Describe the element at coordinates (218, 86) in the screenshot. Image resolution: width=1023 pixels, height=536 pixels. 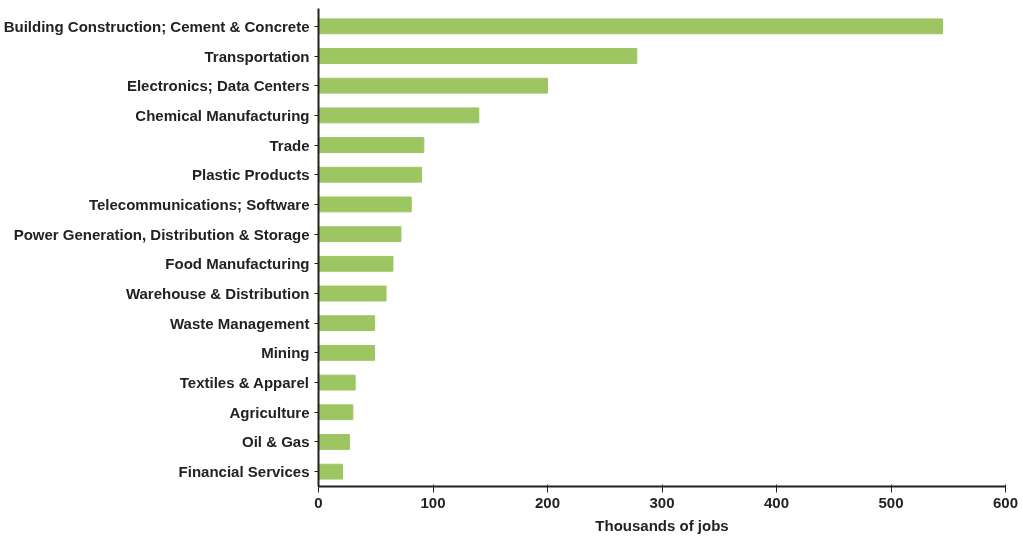
I see `y-tick-label: Electronics; Data Centers` at that location.